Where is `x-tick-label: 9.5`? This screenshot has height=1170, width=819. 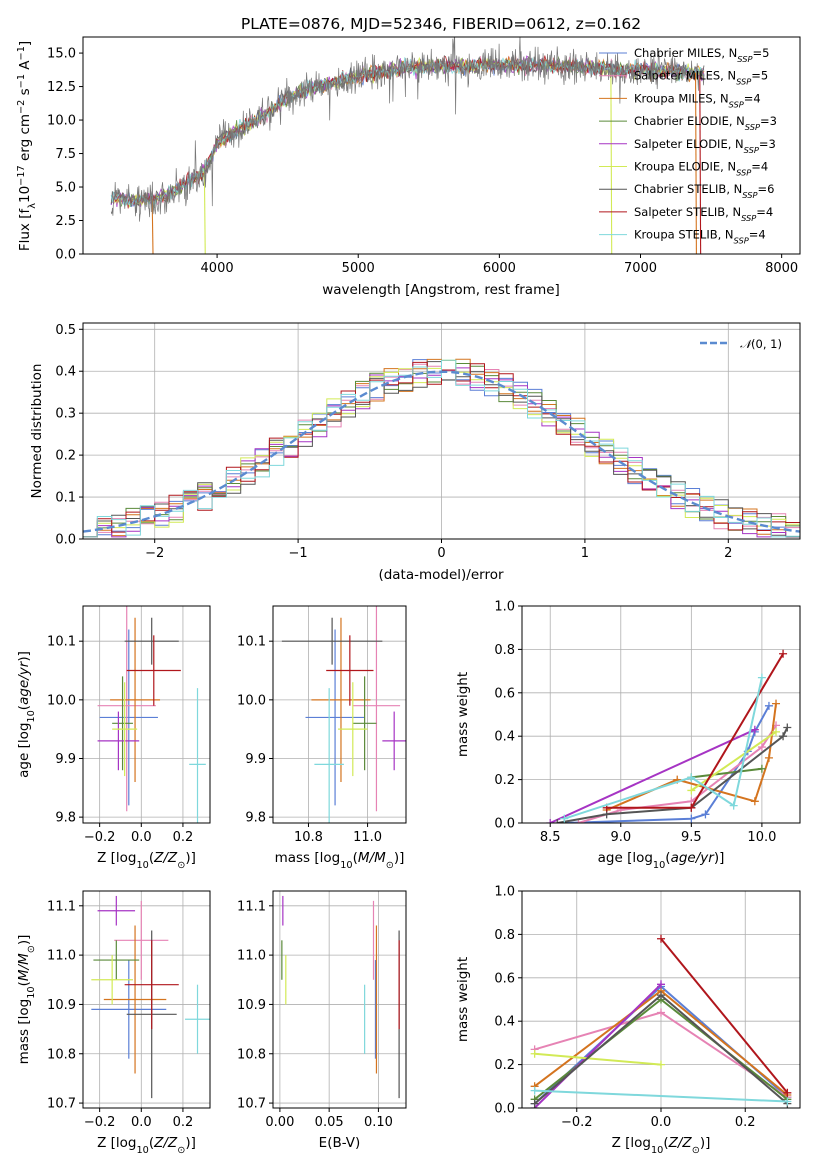 x-tick-label: 9.5 is located at coordinates (691, 837).